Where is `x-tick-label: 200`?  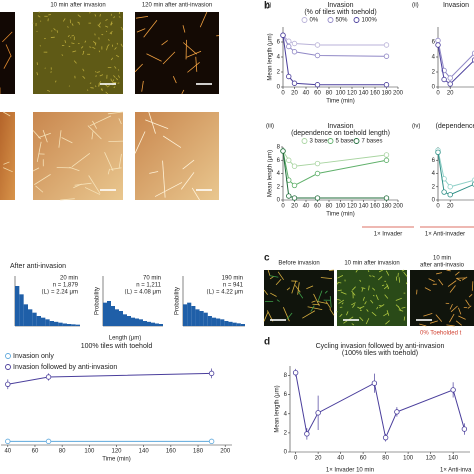 x-tick-label: 200 is located at coordinates (398, 94).